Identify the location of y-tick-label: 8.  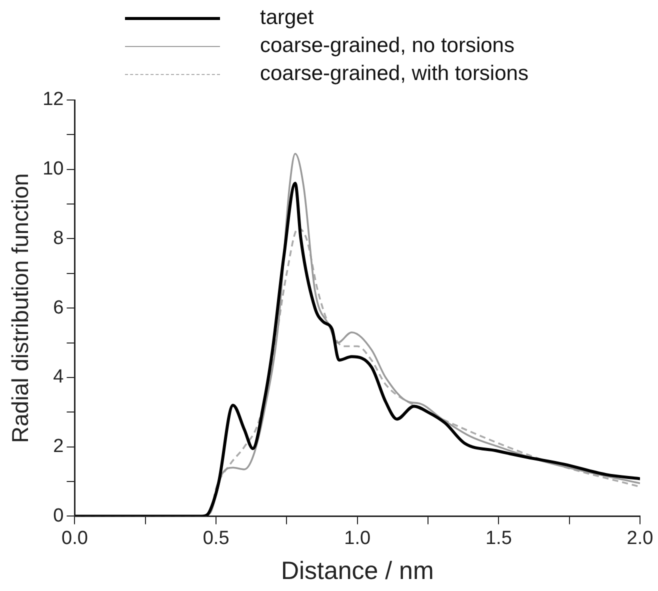
(58, 238).